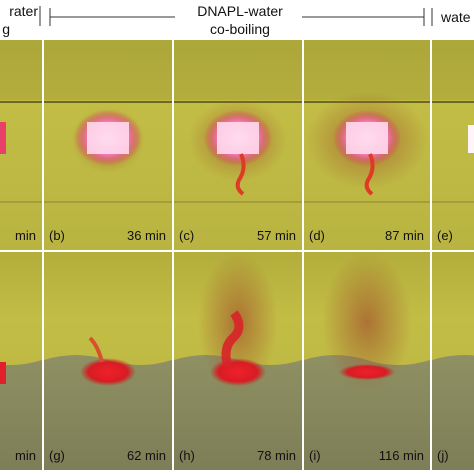 The image size is (474, 474). What do you see at coordinates (146, 455) in the screenshot?
I see `panel-time: 62 min` at bounding box center [146, 455].